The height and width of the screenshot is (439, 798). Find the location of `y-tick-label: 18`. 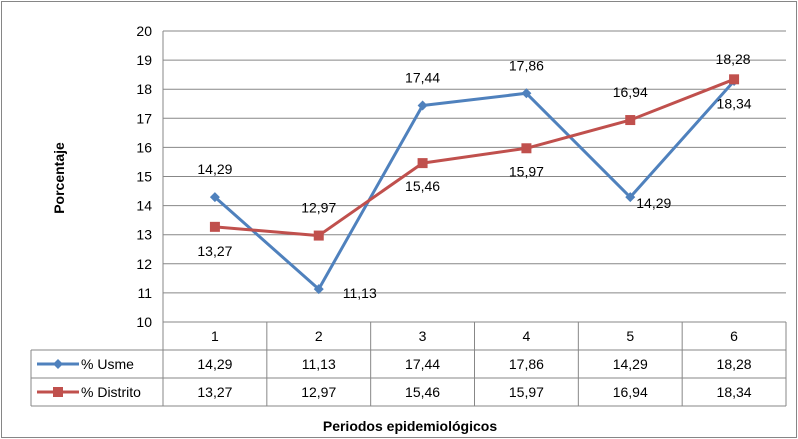

y-tick-label: 18 is located at coordinates (144, 89).